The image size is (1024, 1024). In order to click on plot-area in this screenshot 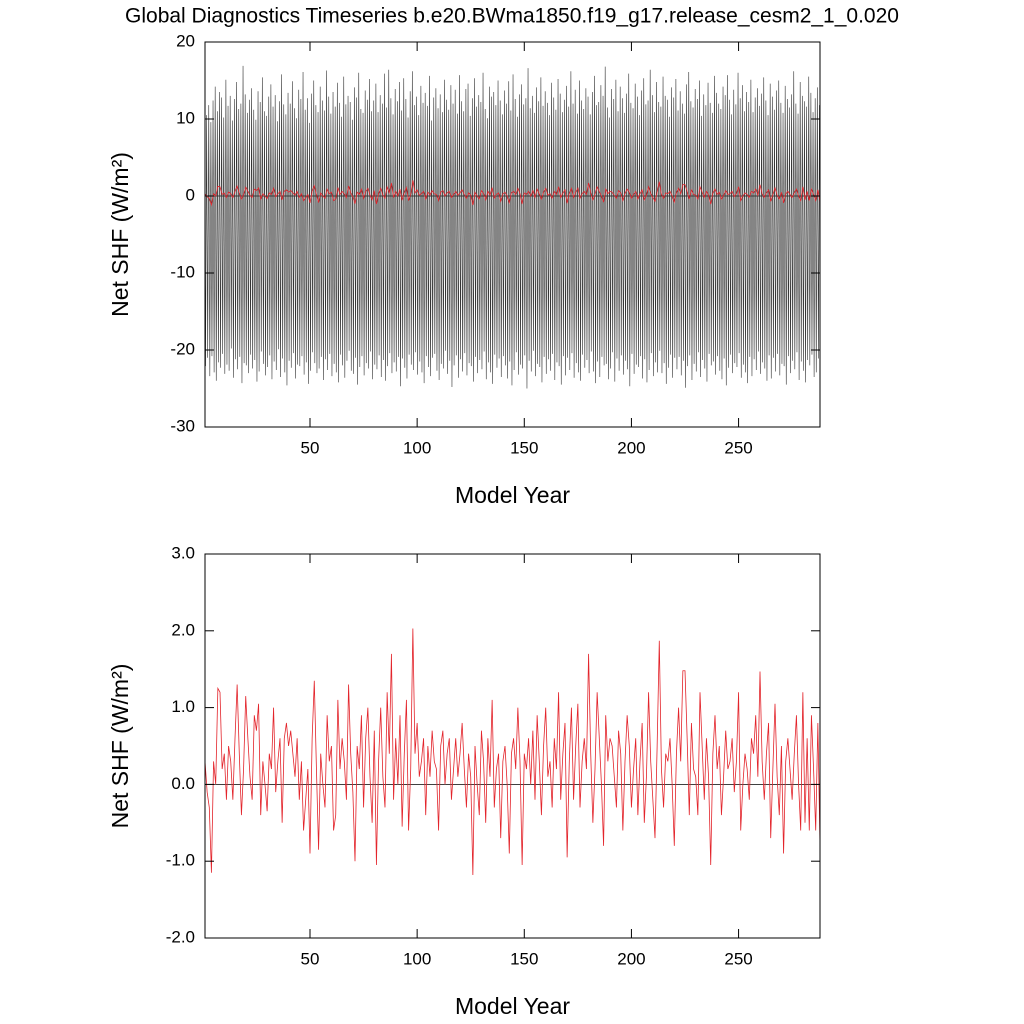, I will do `click(512, 752)`.